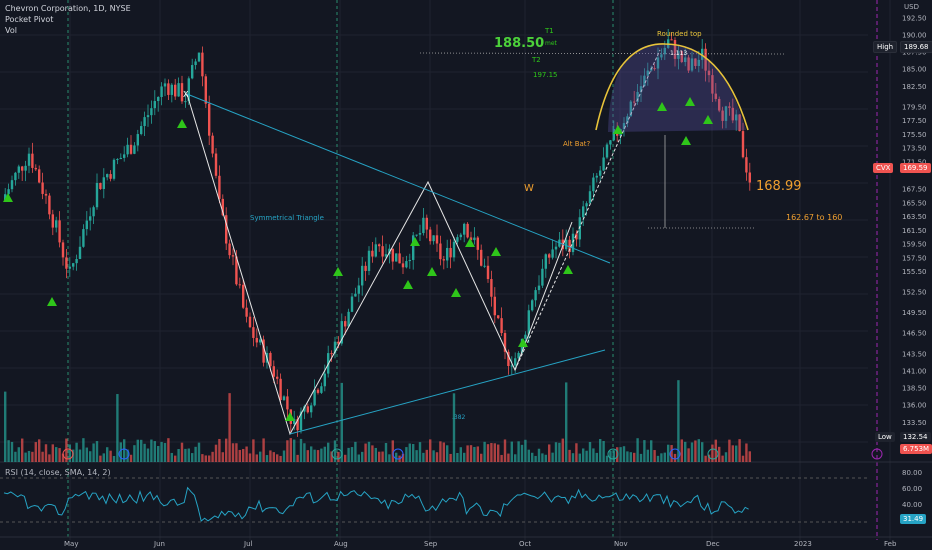  I want to click on rounded-top-arc, so click(672, 87).